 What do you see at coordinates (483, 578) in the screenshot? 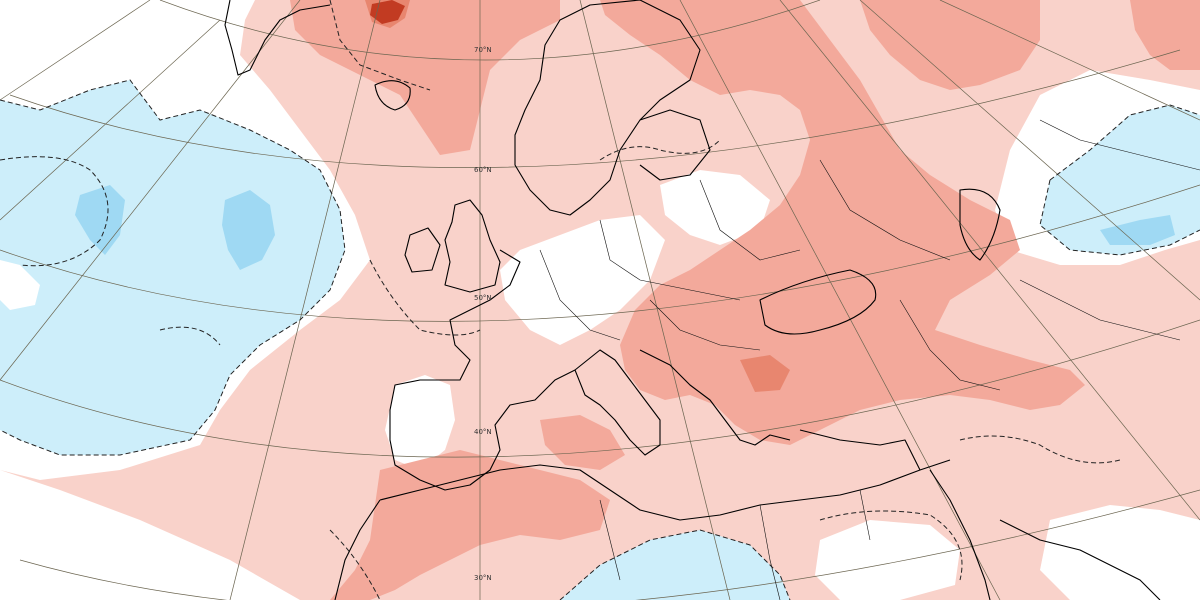
I see `lat-label-30n: 30°N` at bounding box center [483, 578].